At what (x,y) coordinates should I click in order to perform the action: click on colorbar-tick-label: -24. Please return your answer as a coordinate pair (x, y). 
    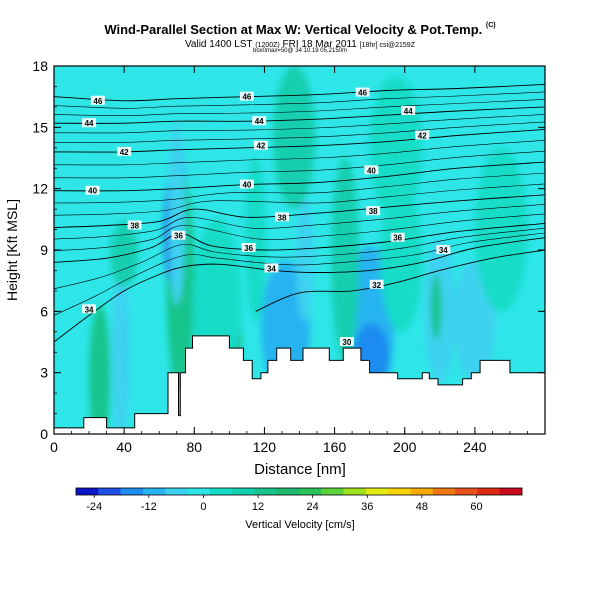
    Looking at the image, I should click on (94, 507).